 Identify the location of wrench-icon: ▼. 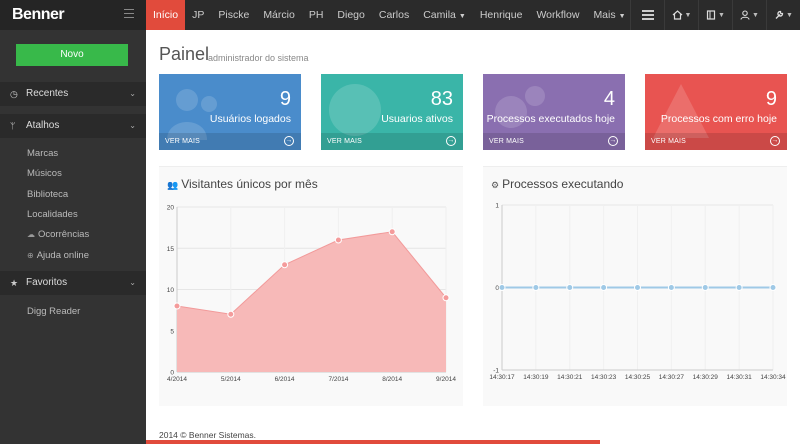
(783, 15).